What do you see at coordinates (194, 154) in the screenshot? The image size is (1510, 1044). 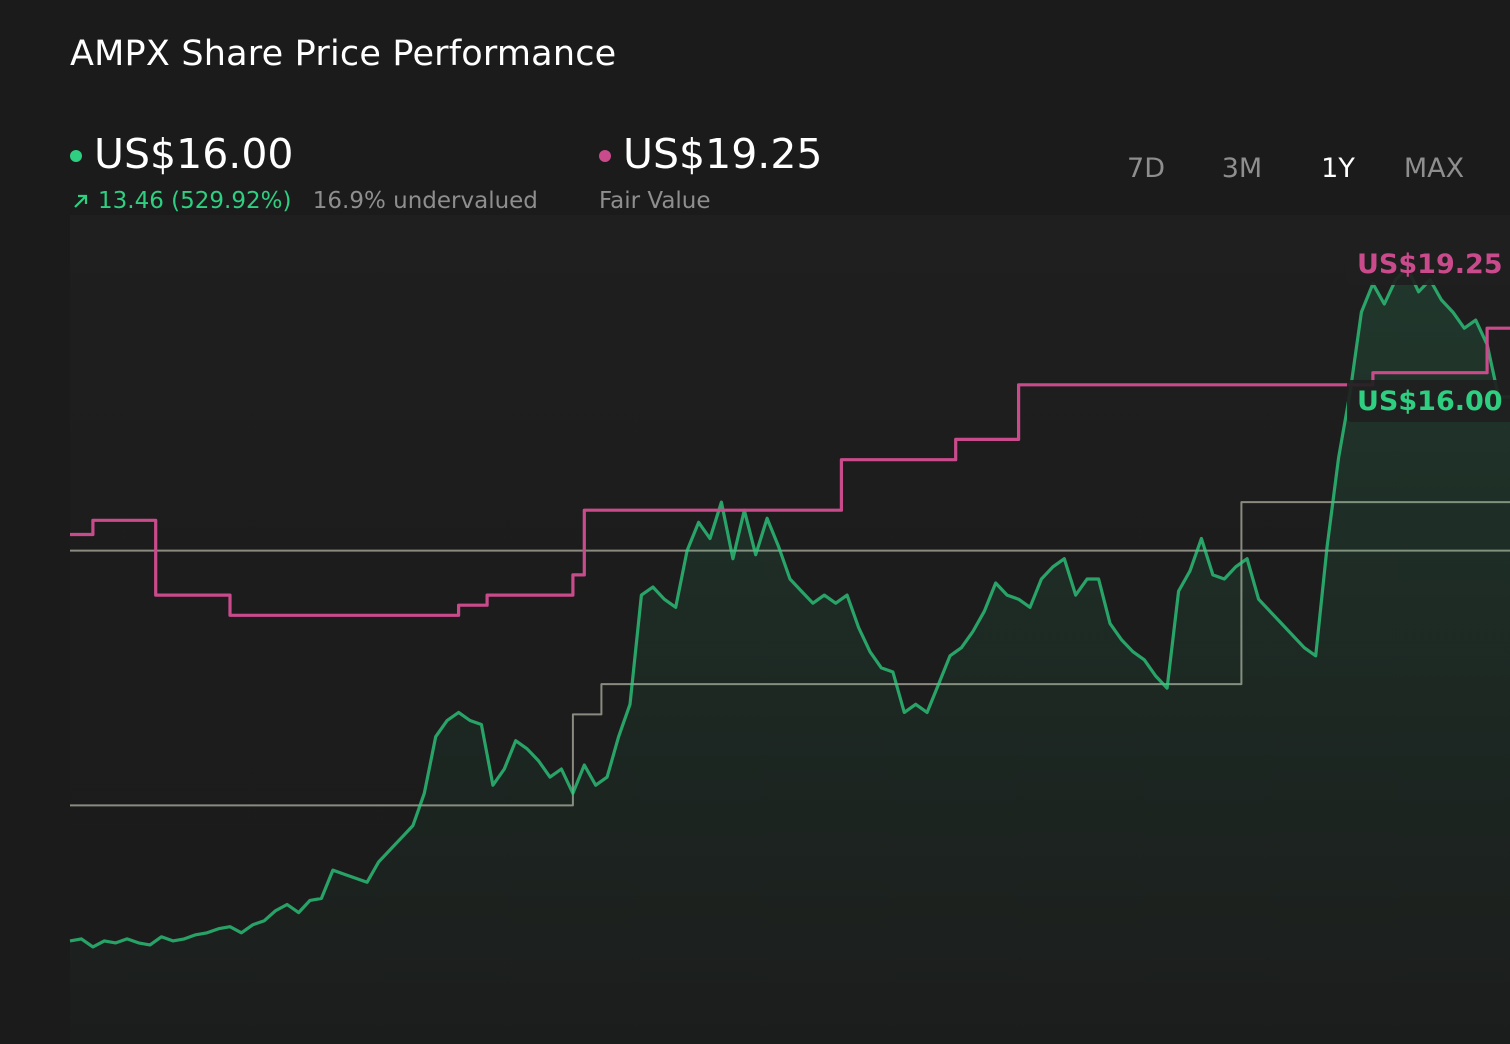 I see `current-price-value: US$16.00` at bounding box center [194, 154].